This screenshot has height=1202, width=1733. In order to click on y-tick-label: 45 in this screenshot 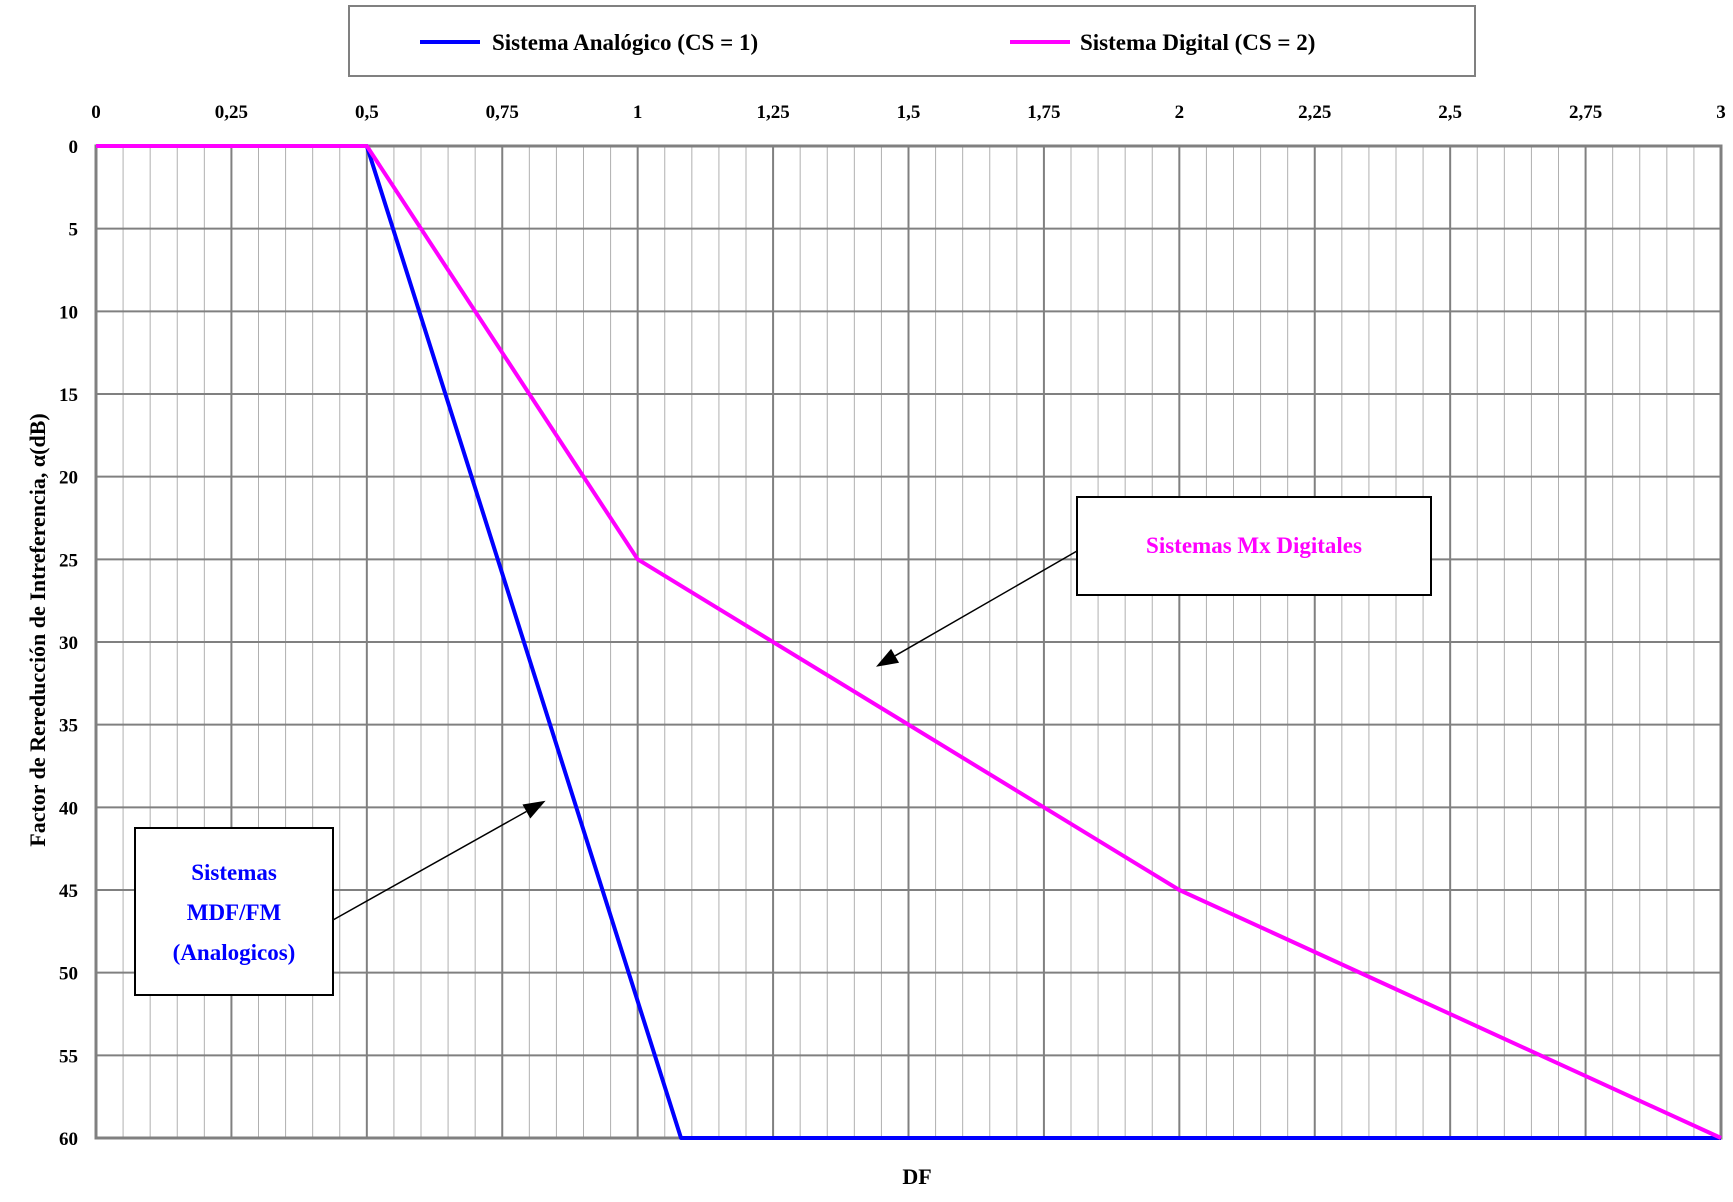, I will do `click(68, 891)`.